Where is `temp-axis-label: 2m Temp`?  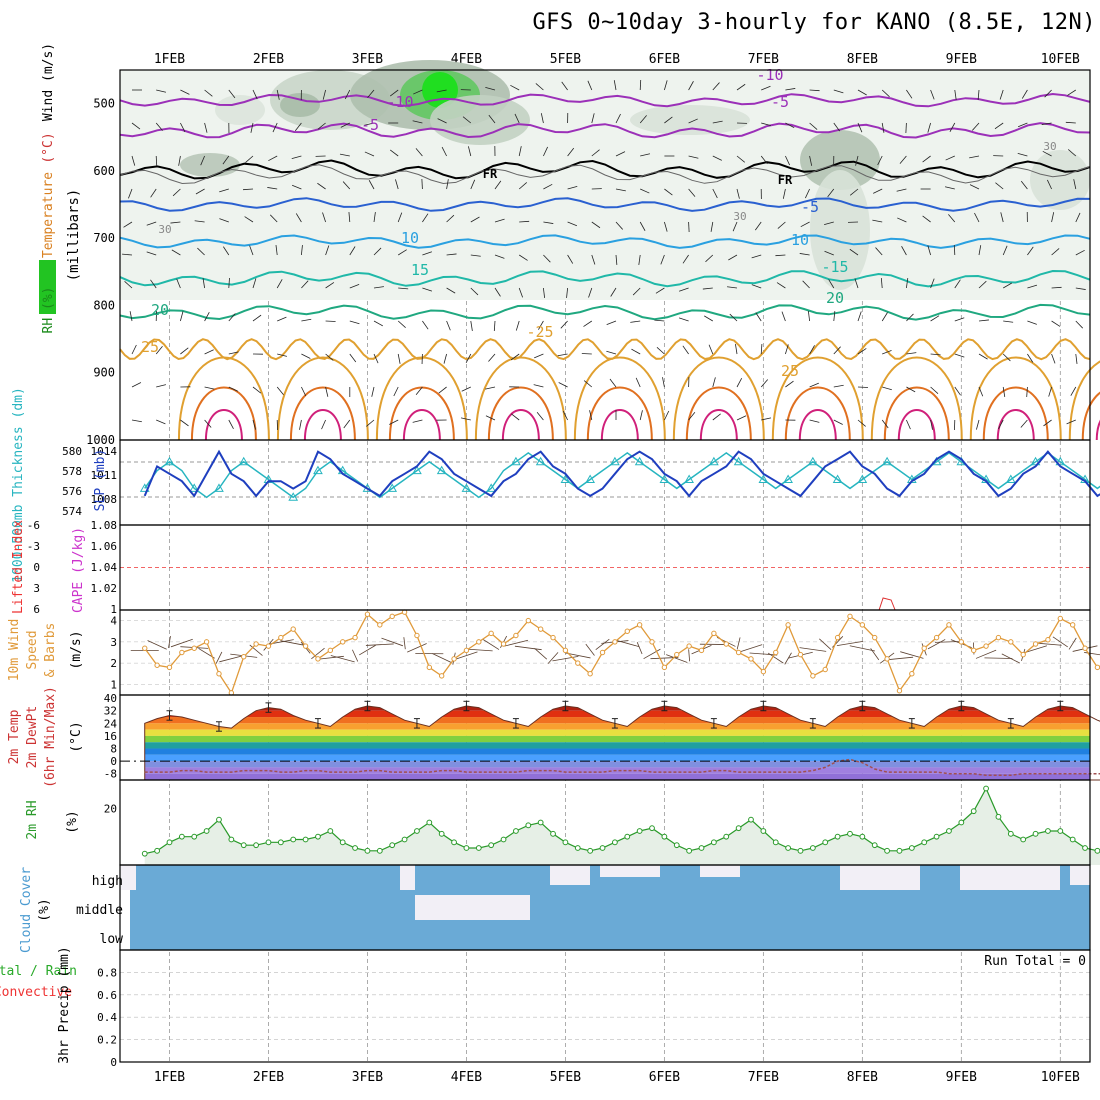
temp-axis-label: 2m Temp is located at coordinates (14, 736).